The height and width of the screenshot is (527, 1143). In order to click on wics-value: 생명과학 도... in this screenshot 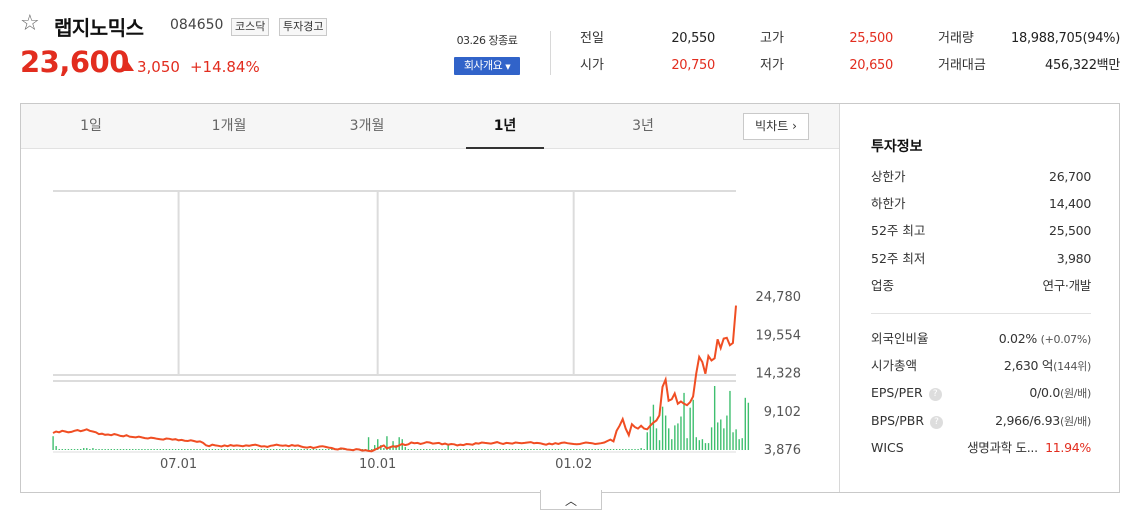, I will do `click(1002, 447)`.